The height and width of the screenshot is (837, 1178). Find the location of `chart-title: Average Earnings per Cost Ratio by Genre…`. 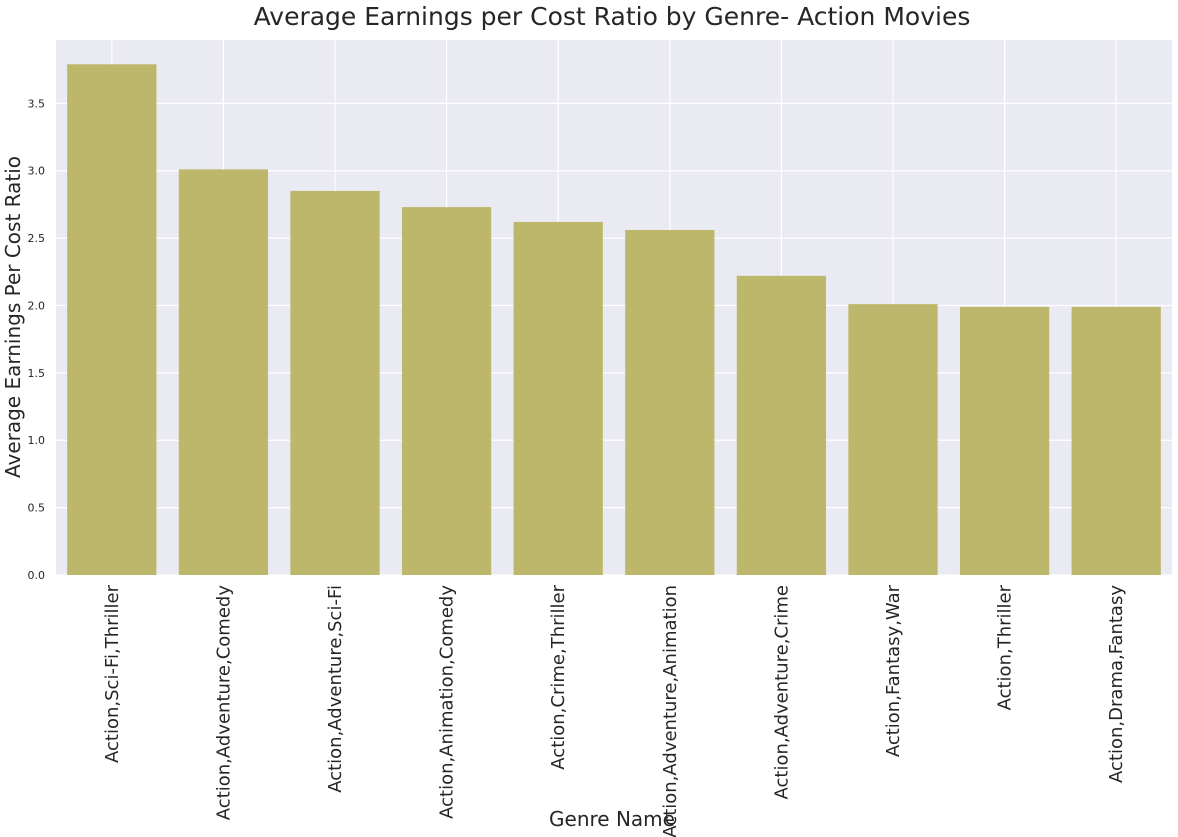

chart-title: Average Earnings per Cost Ratio by Genre… is located at coordinates (612, 16).